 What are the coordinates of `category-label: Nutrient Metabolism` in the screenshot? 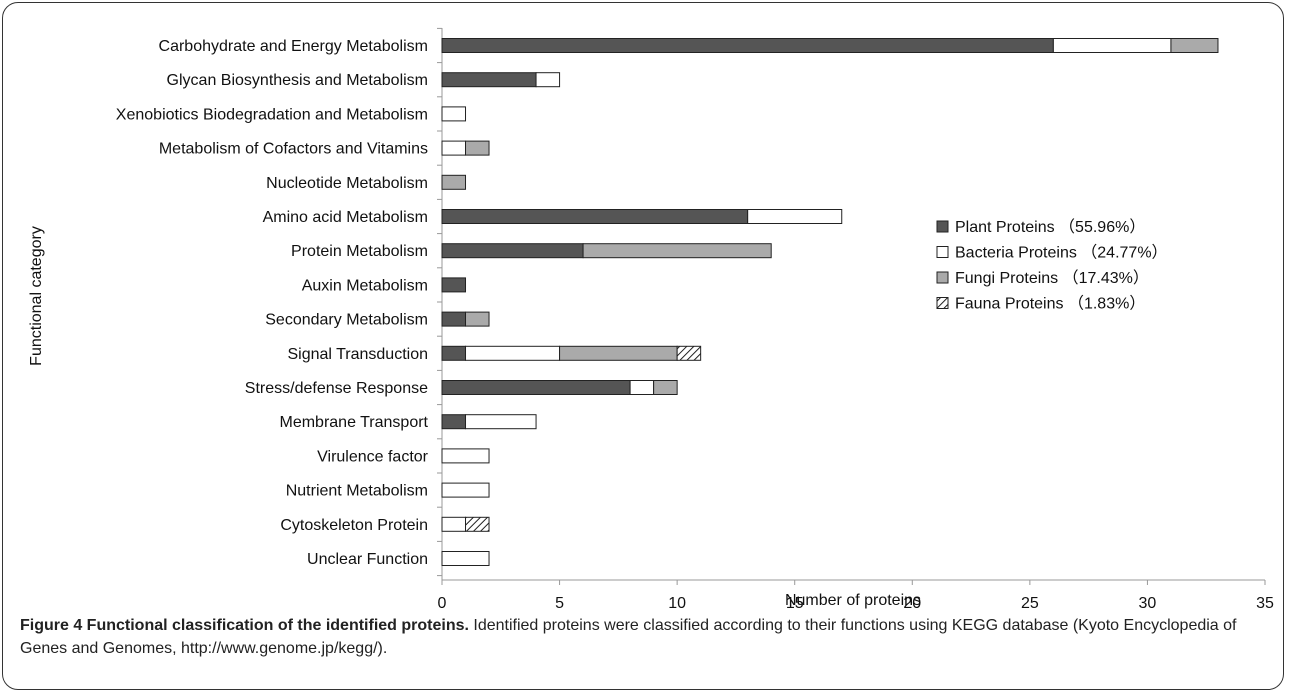 It's located at (357, 491).